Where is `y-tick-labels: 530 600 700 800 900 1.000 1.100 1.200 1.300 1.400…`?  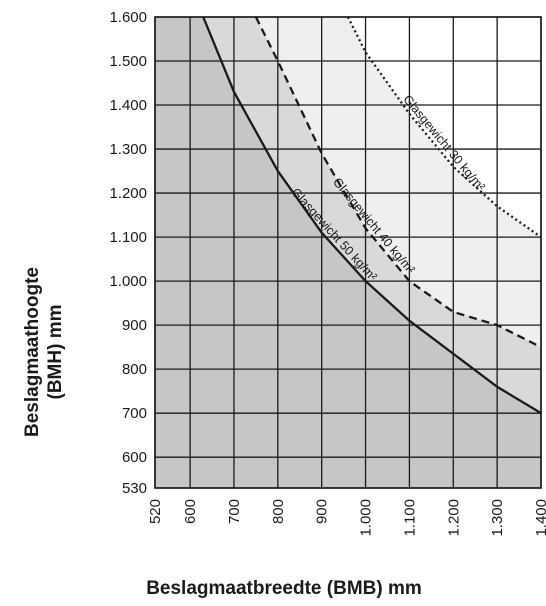 y-tick-labels: 530 600 700 800 900 1.000 1.100 1.200 1.300 1.400… is located at coordinates (128, 253).